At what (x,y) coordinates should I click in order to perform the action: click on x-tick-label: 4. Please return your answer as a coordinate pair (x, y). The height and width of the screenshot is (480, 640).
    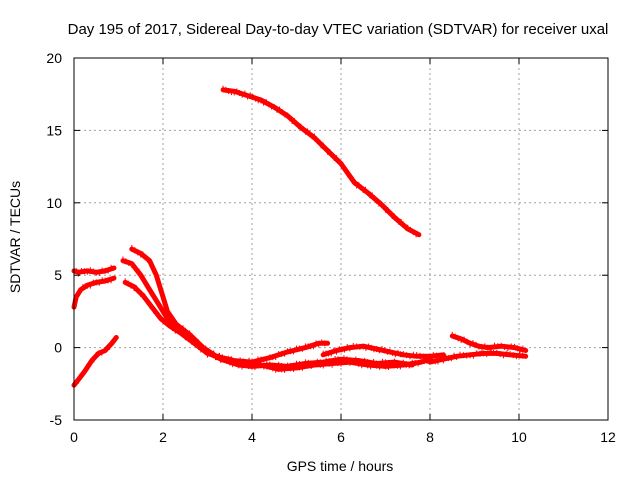
    Looking at the image, I should click on (252, 437).